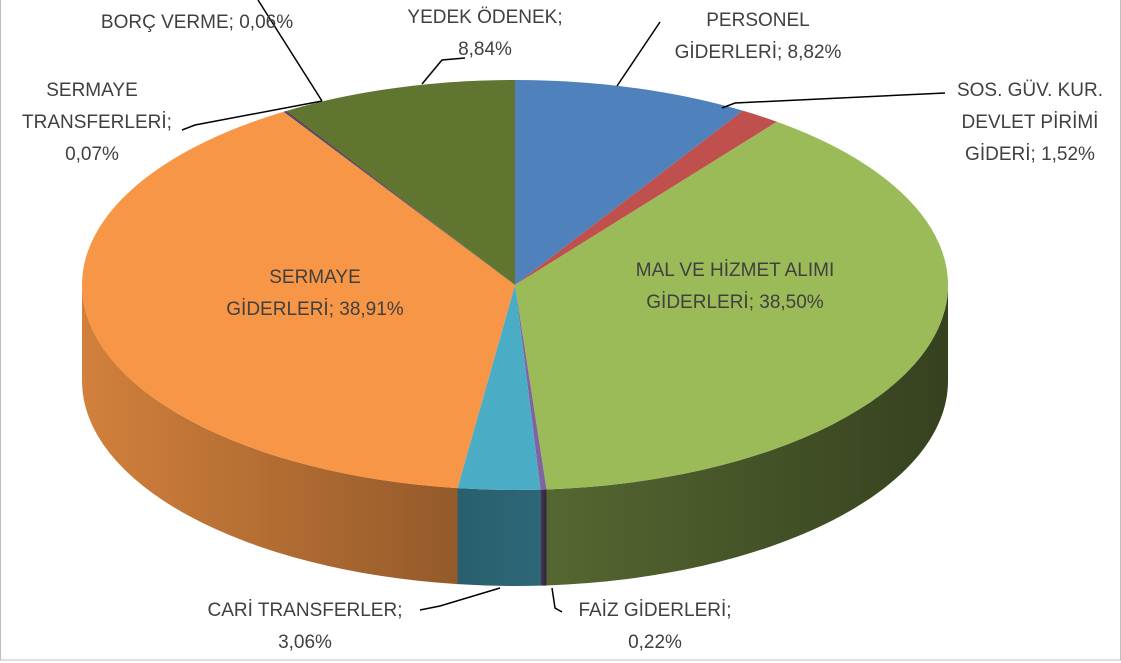 The height and width of the screenshot is (663, 1121). I want to click on data-label: SERMAYE TRANSFERLERİ; 0,07%, so click(97, 123).